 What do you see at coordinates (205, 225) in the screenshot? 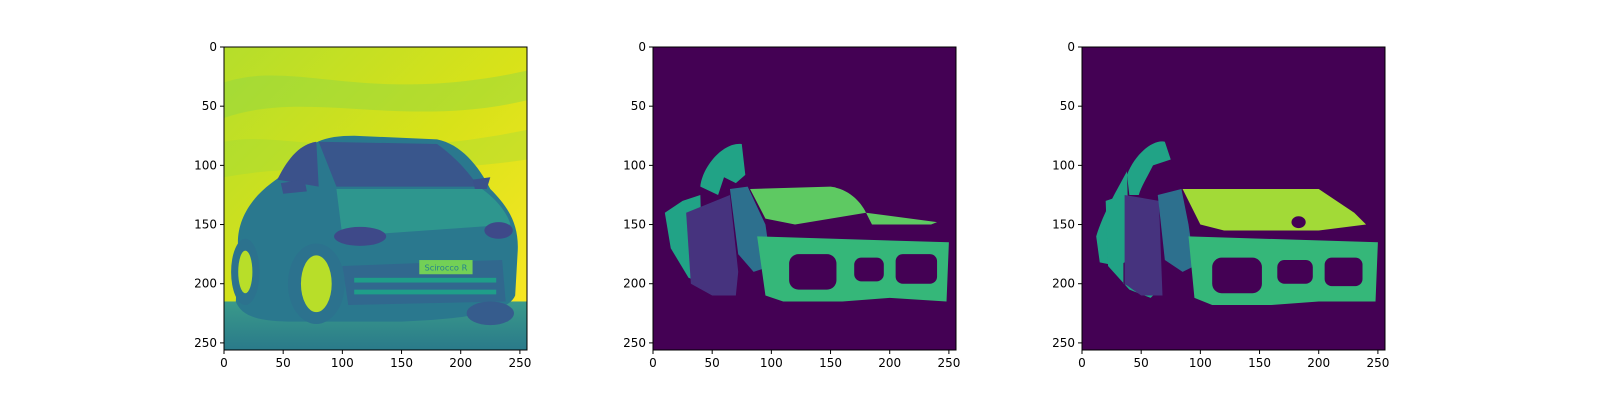
I see `image-y-tick-label: 150` at bounding box center [205, 225].